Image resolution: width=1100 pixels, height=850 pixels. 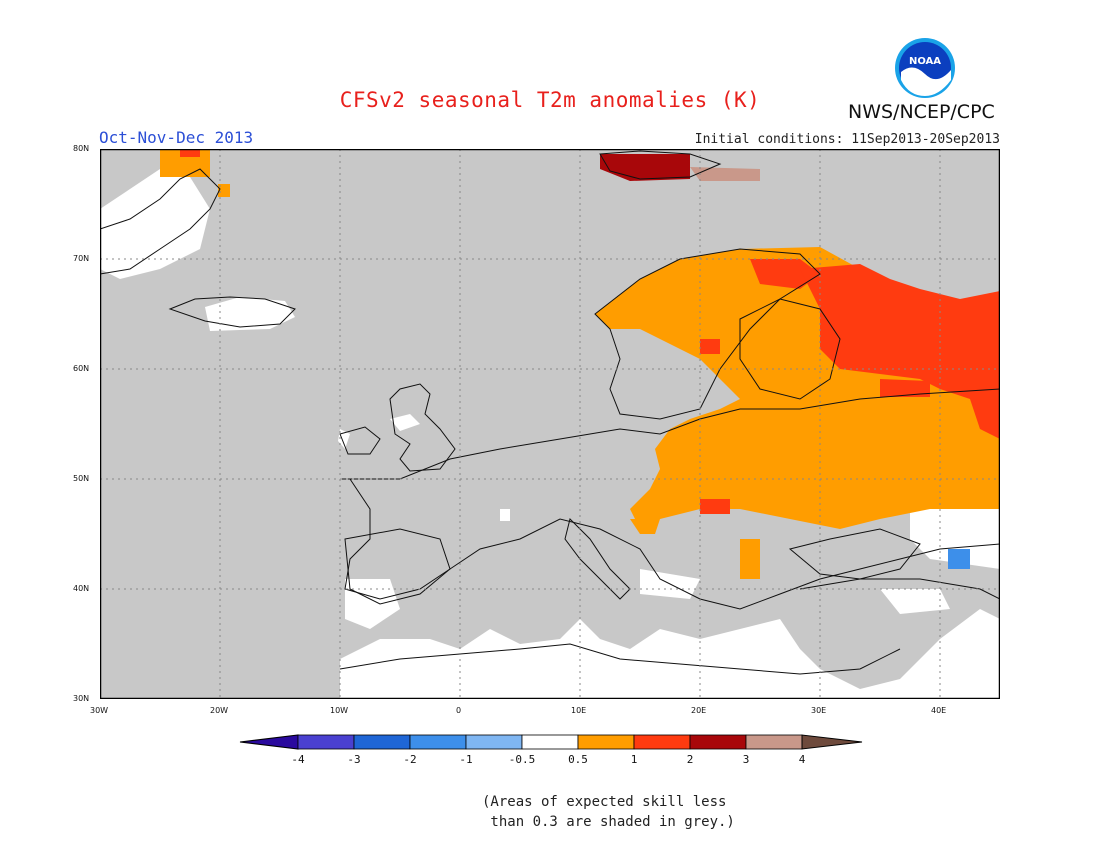 I want to click on colorbar-ticks: -4 -3 -2 -1 -0.5 0.5 1 2 3 4, so click(x=548, y=759).